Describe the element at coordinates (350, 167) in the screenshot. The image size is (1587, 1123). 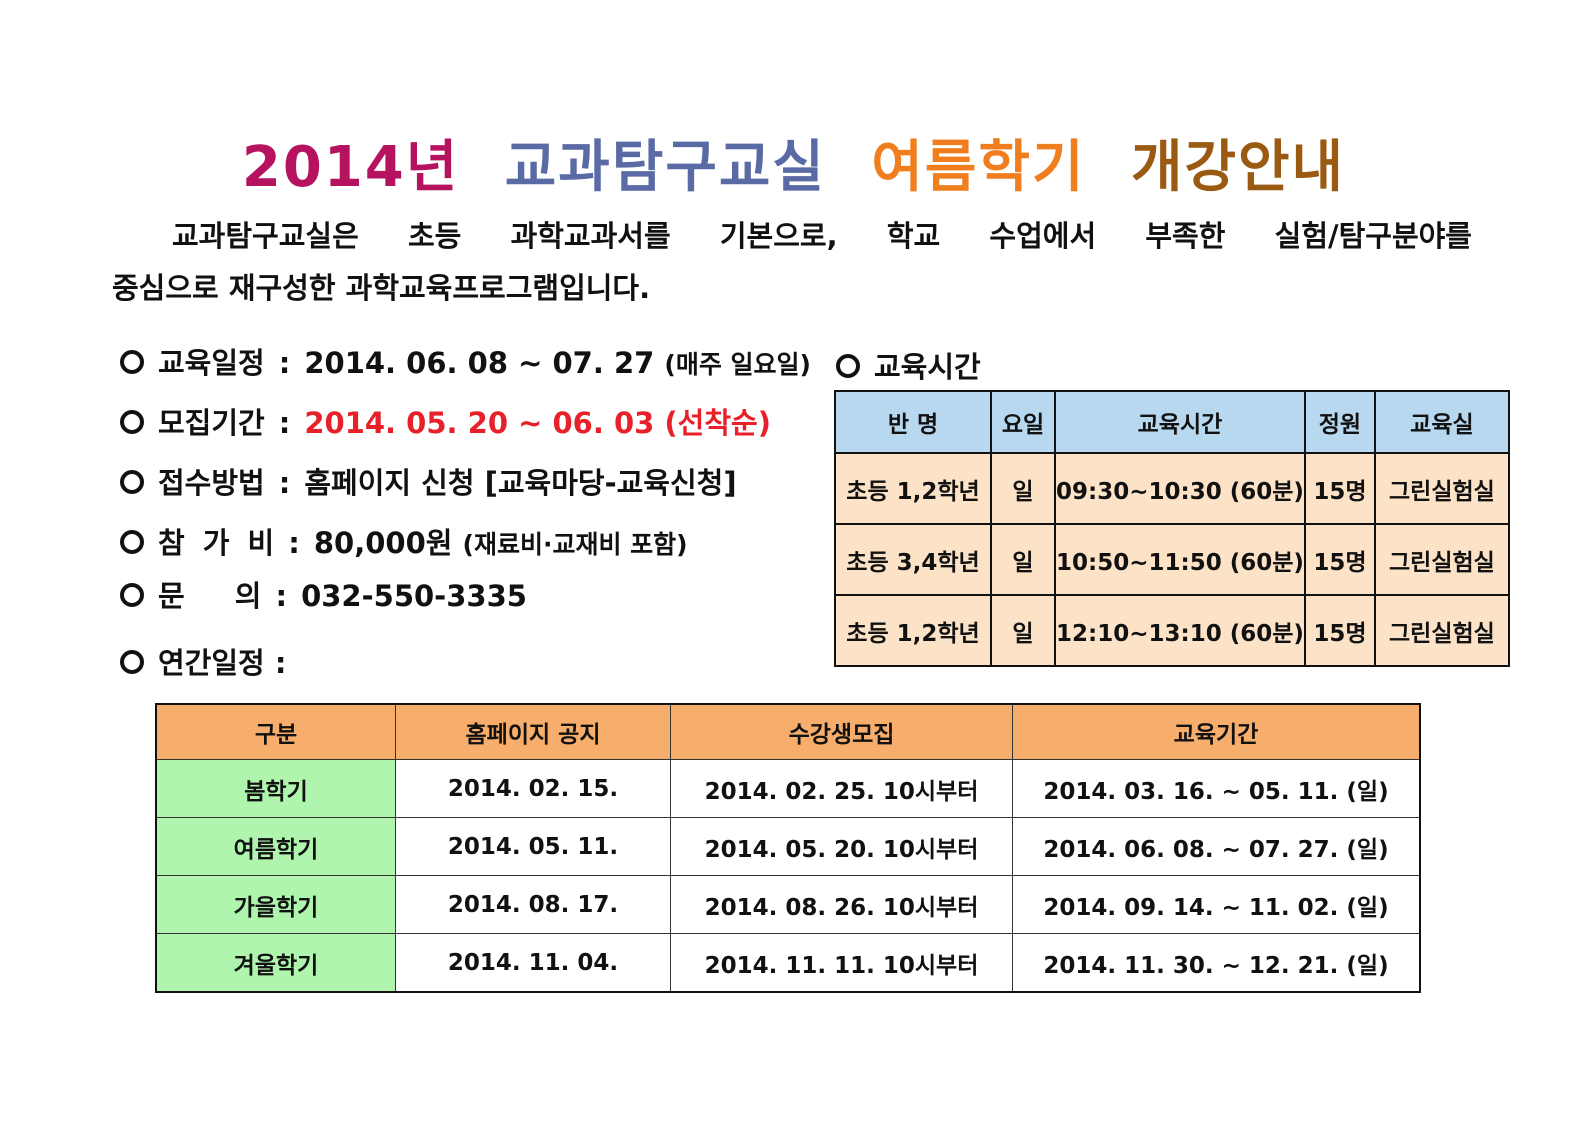
I see `title-year: 2014년` at that location.